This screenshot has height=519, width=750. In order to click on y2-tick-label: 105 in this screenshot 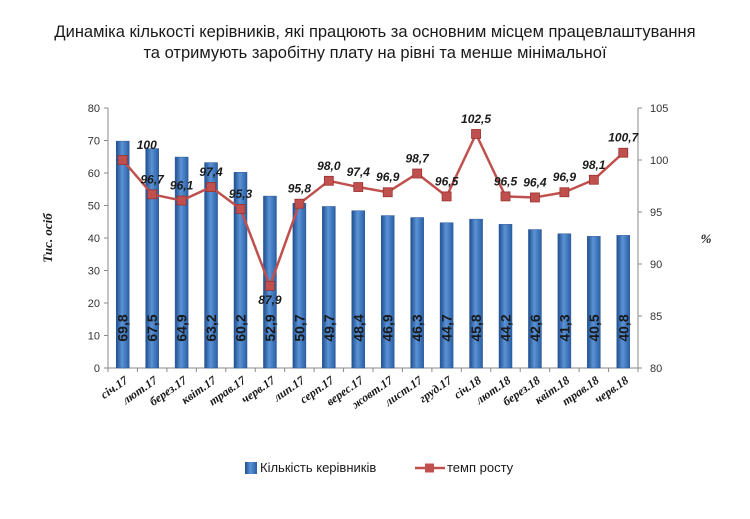, I will do `click(659, 109)`.